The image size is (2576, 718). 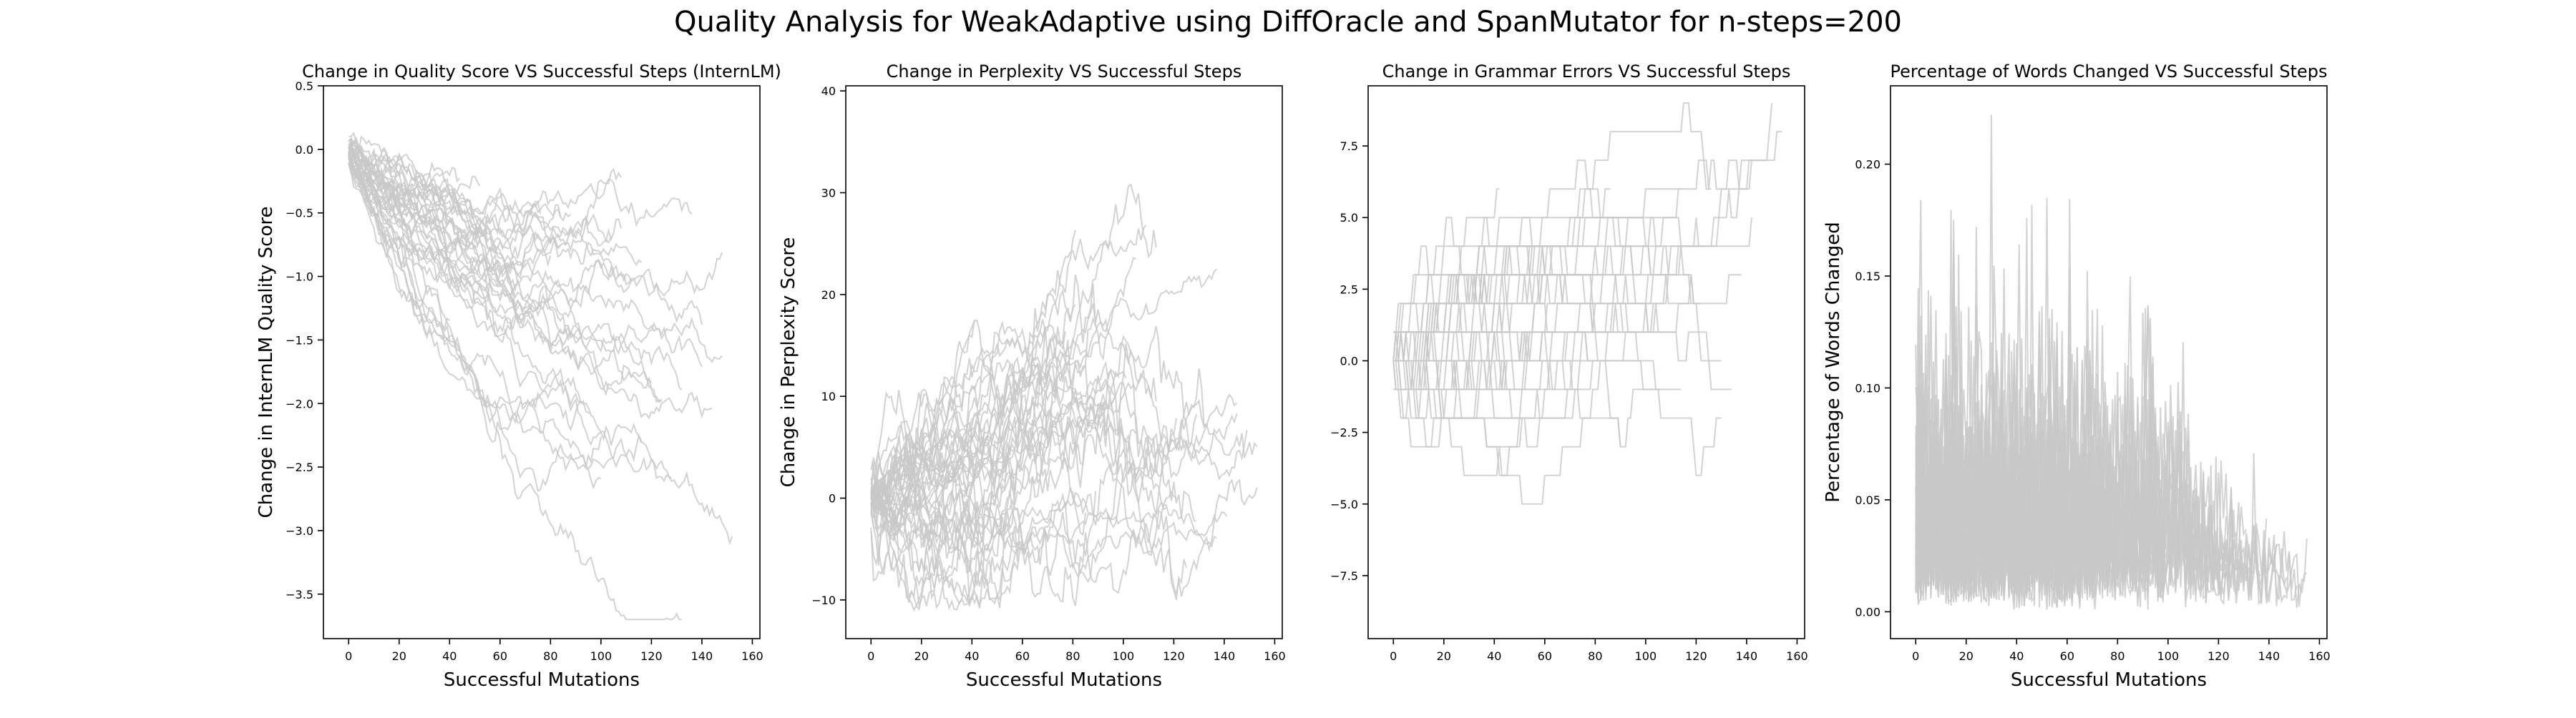 What do you see at coordinates (828, 295) in the screenshot?
I see `y-tick-label: 20` at bounding box center [828, 295].